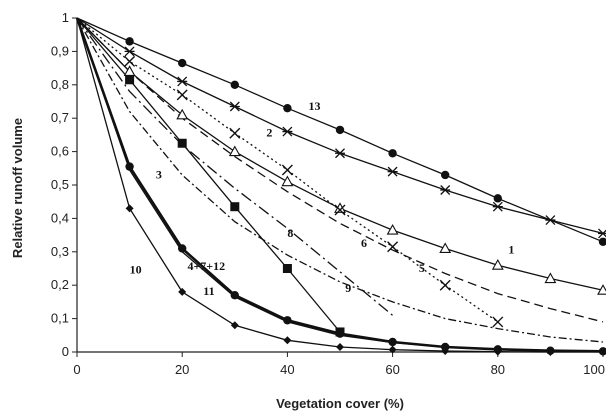 Image resolution: width=606 pixels, height=414 pixels. Describe the element at coordinates (60, 284) in the screenshot. I see `y-tick-label: 0,2` at that location.